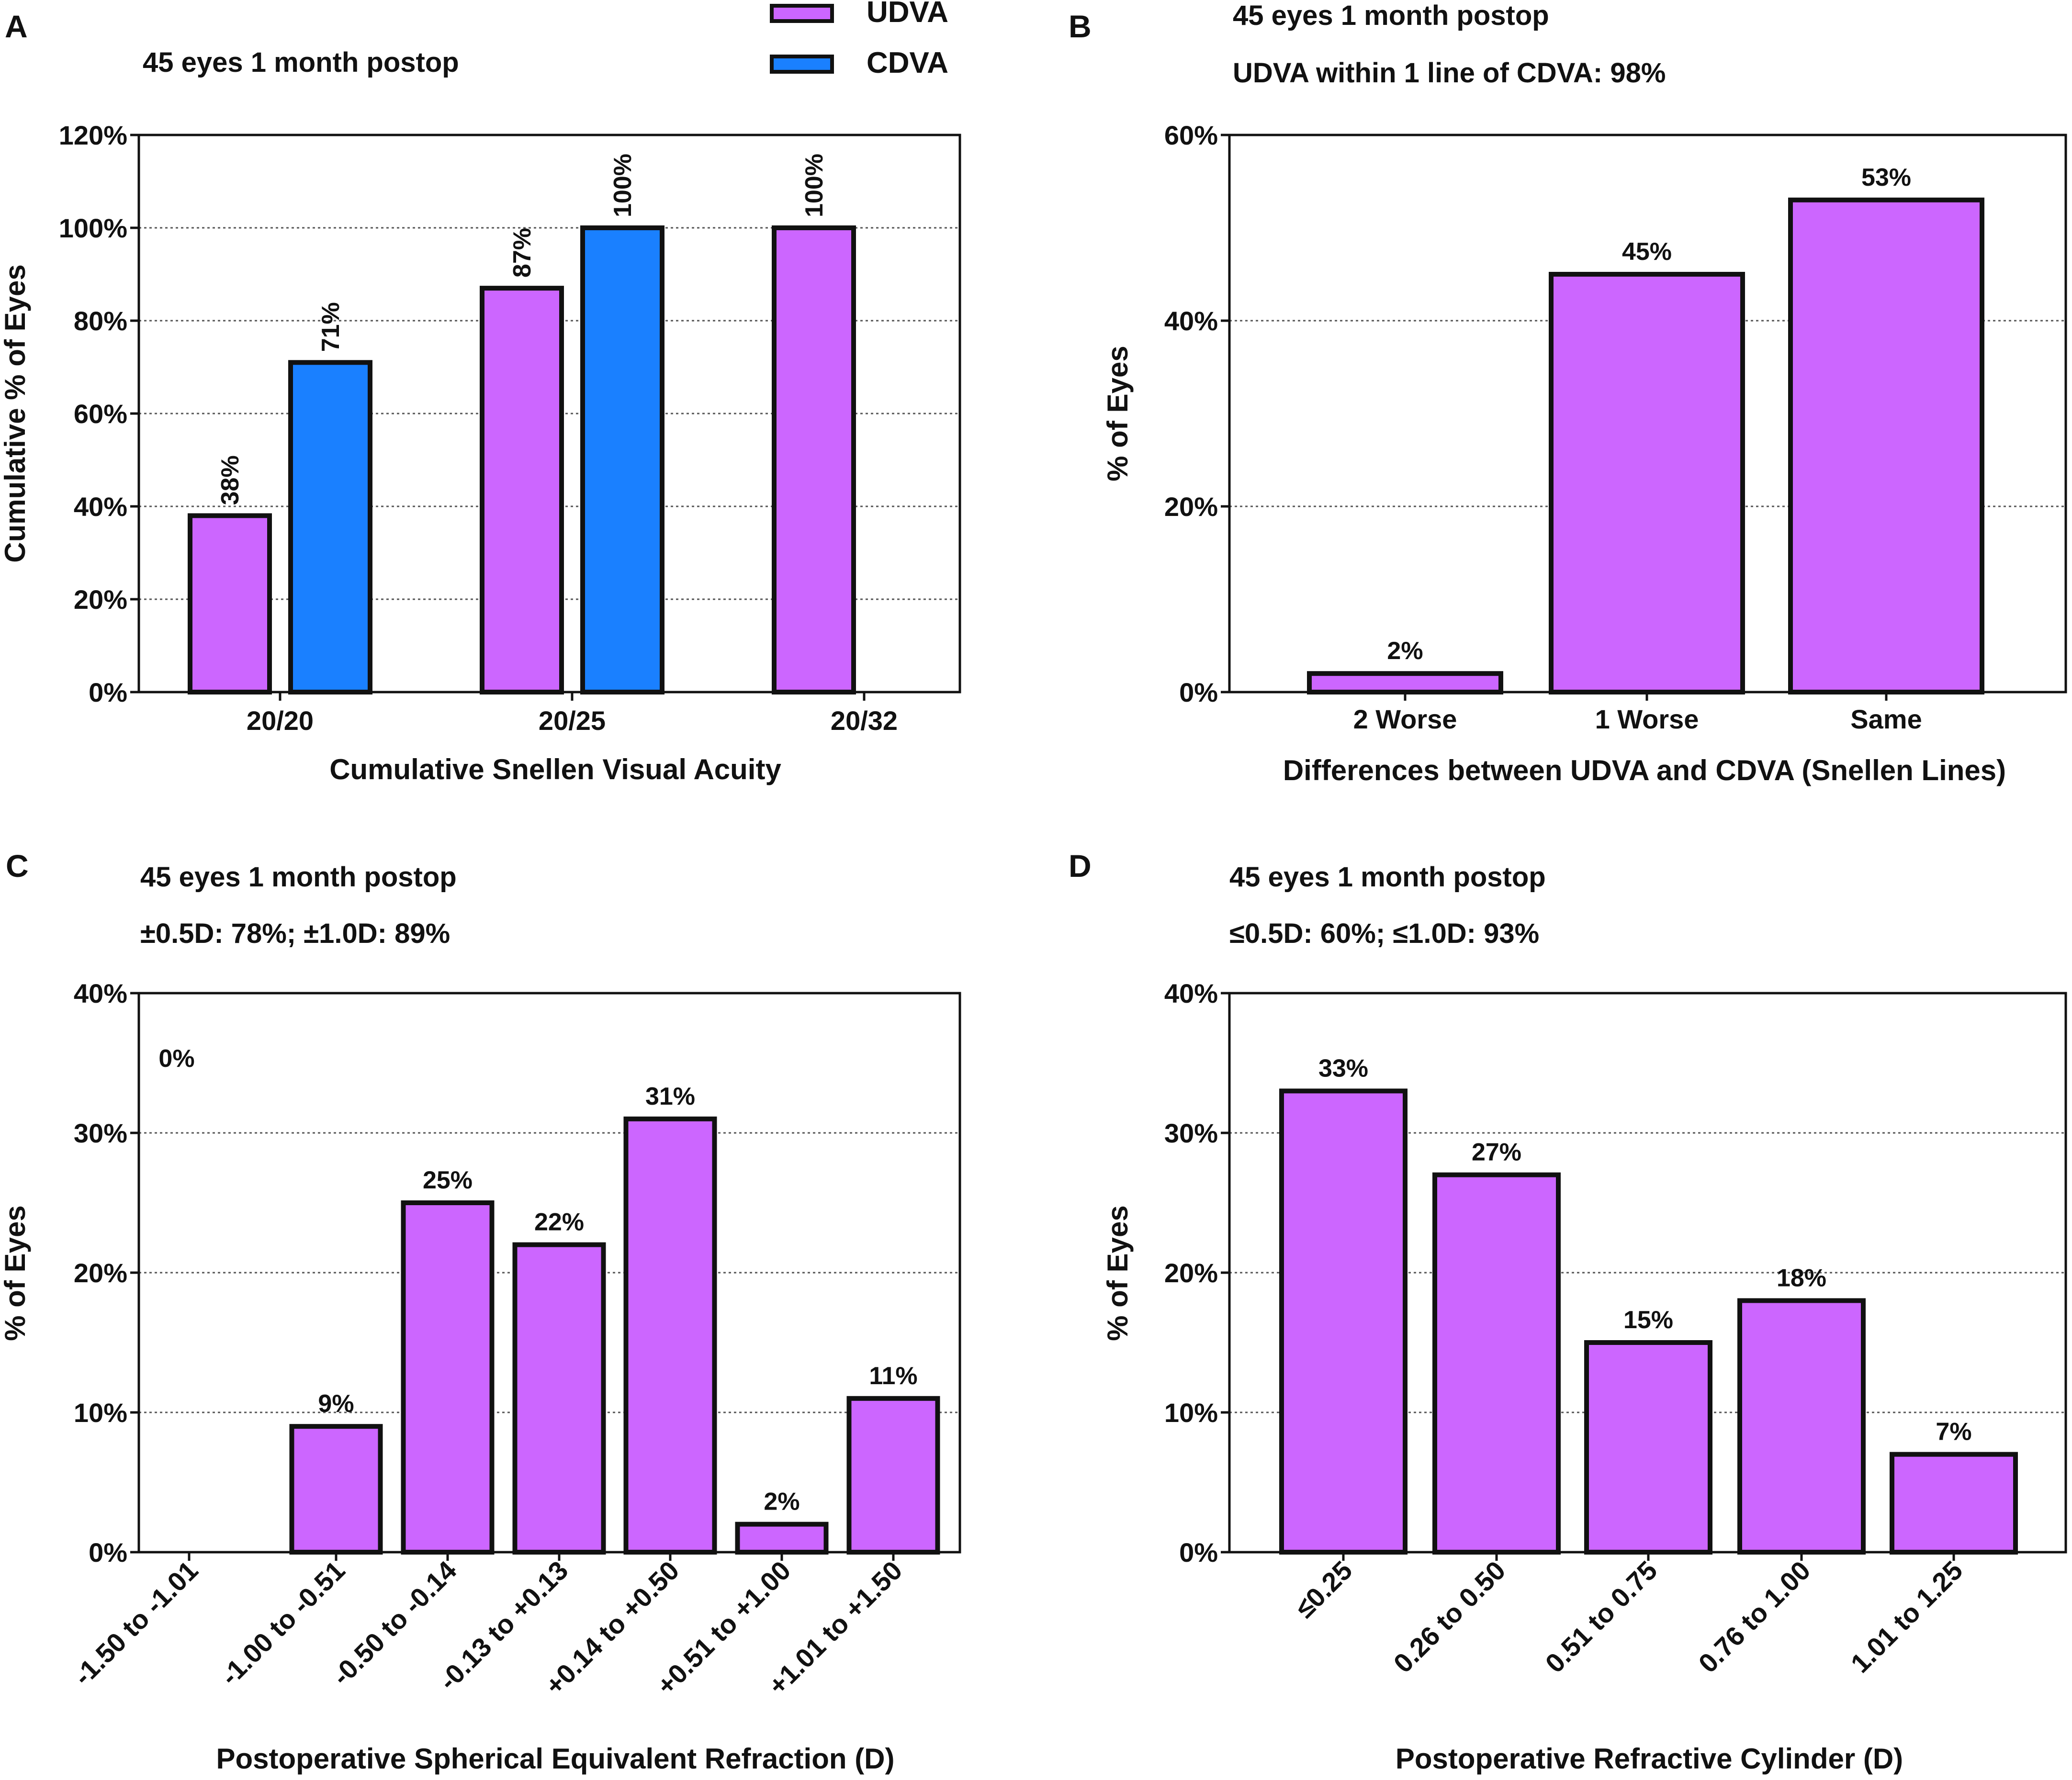  I want to click on data-label: 18%, so click(1801, 1278).